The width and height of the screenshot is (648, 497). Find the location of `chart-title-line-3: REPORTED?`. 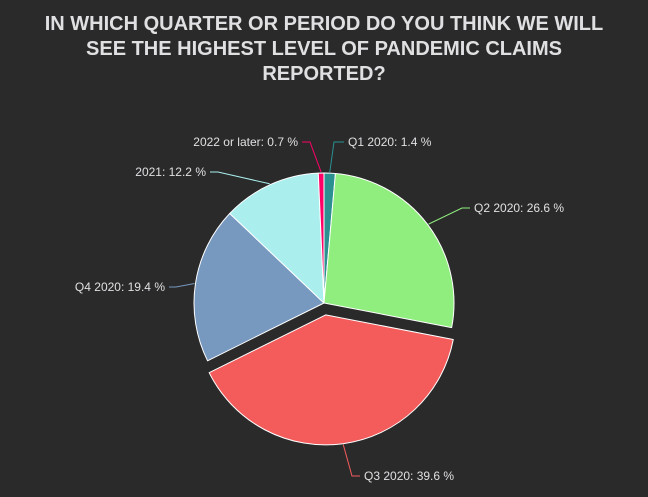

chart-title-line-3: REPORTED? is located at coordinates (324, 74).